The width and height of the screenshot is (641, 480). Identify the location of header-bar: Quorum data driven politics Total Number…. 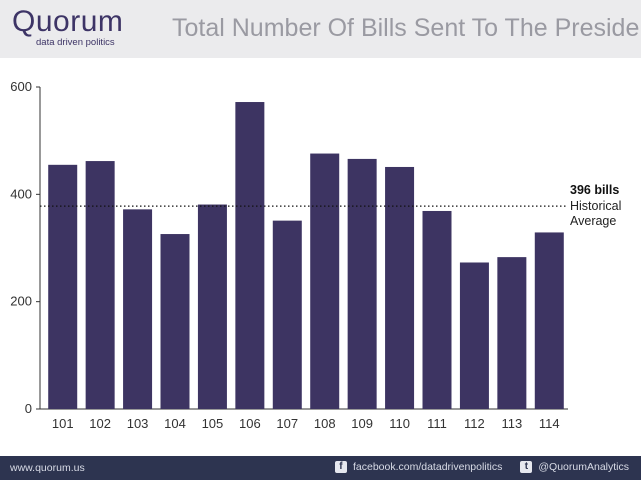
(320, 29).